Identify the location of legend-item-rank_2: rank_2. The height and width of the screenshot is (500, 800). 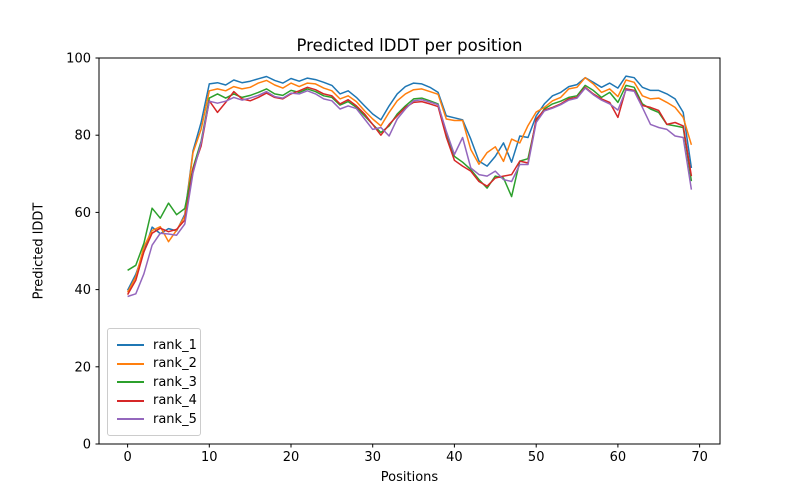
(158, 364).